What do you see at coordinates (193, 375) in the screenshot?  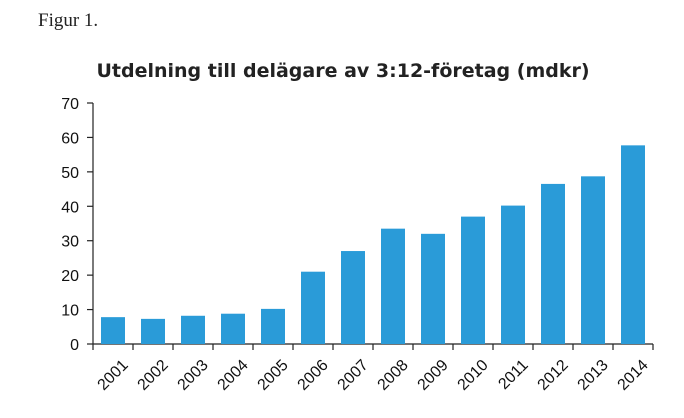 I see `x-tick-label: 2003` at bounding box center [193, 375].